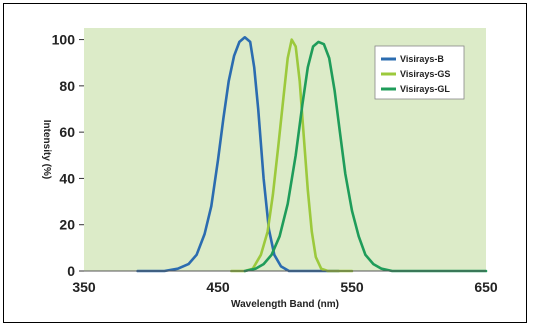 The height and width of the screenshot is (329, 534). I want to click on x-axis-title: Wavelength Band (nm), so click(285, 304).